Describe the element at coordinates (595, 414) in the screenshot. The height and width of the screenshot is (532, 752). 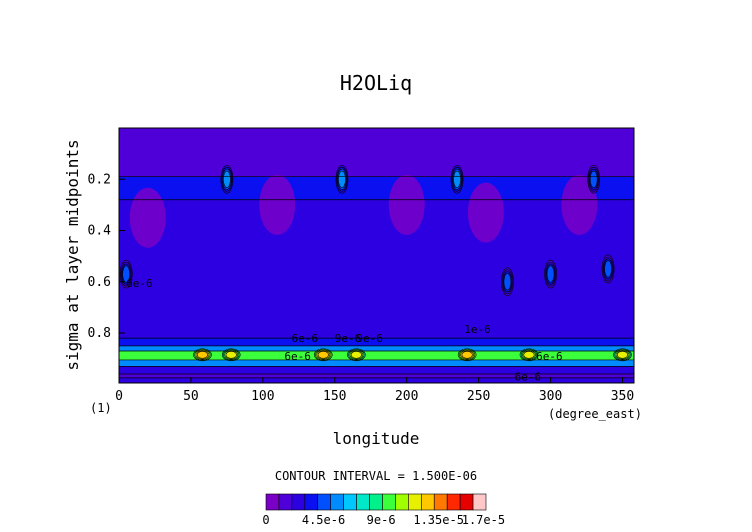
I see `x-units: (degree_east)` at that location.